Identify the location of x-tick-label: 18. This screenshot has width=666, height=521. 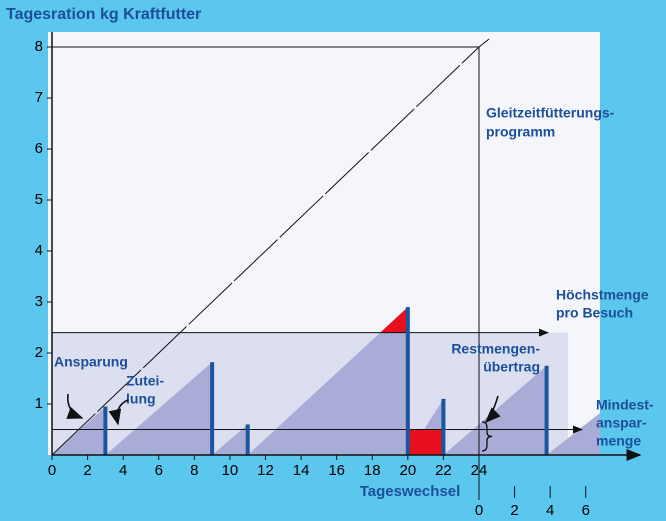
(372, 470).